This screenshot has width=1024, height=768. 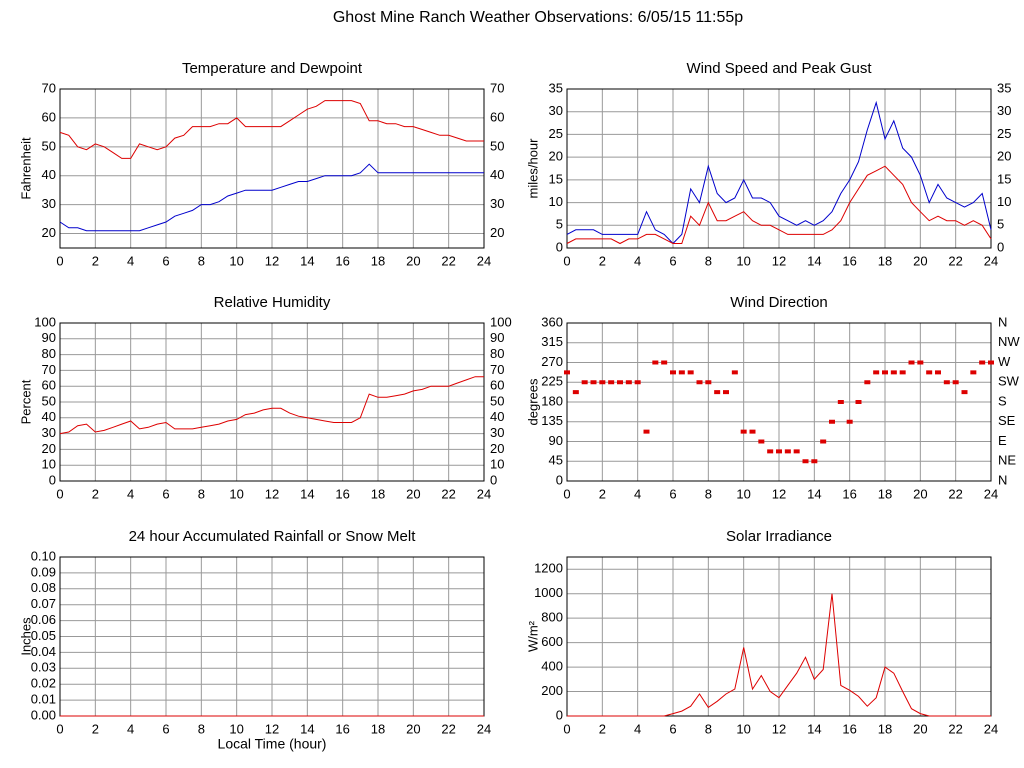 I want to click on y-tick-label-right: 80, so click(x=497, y=353).